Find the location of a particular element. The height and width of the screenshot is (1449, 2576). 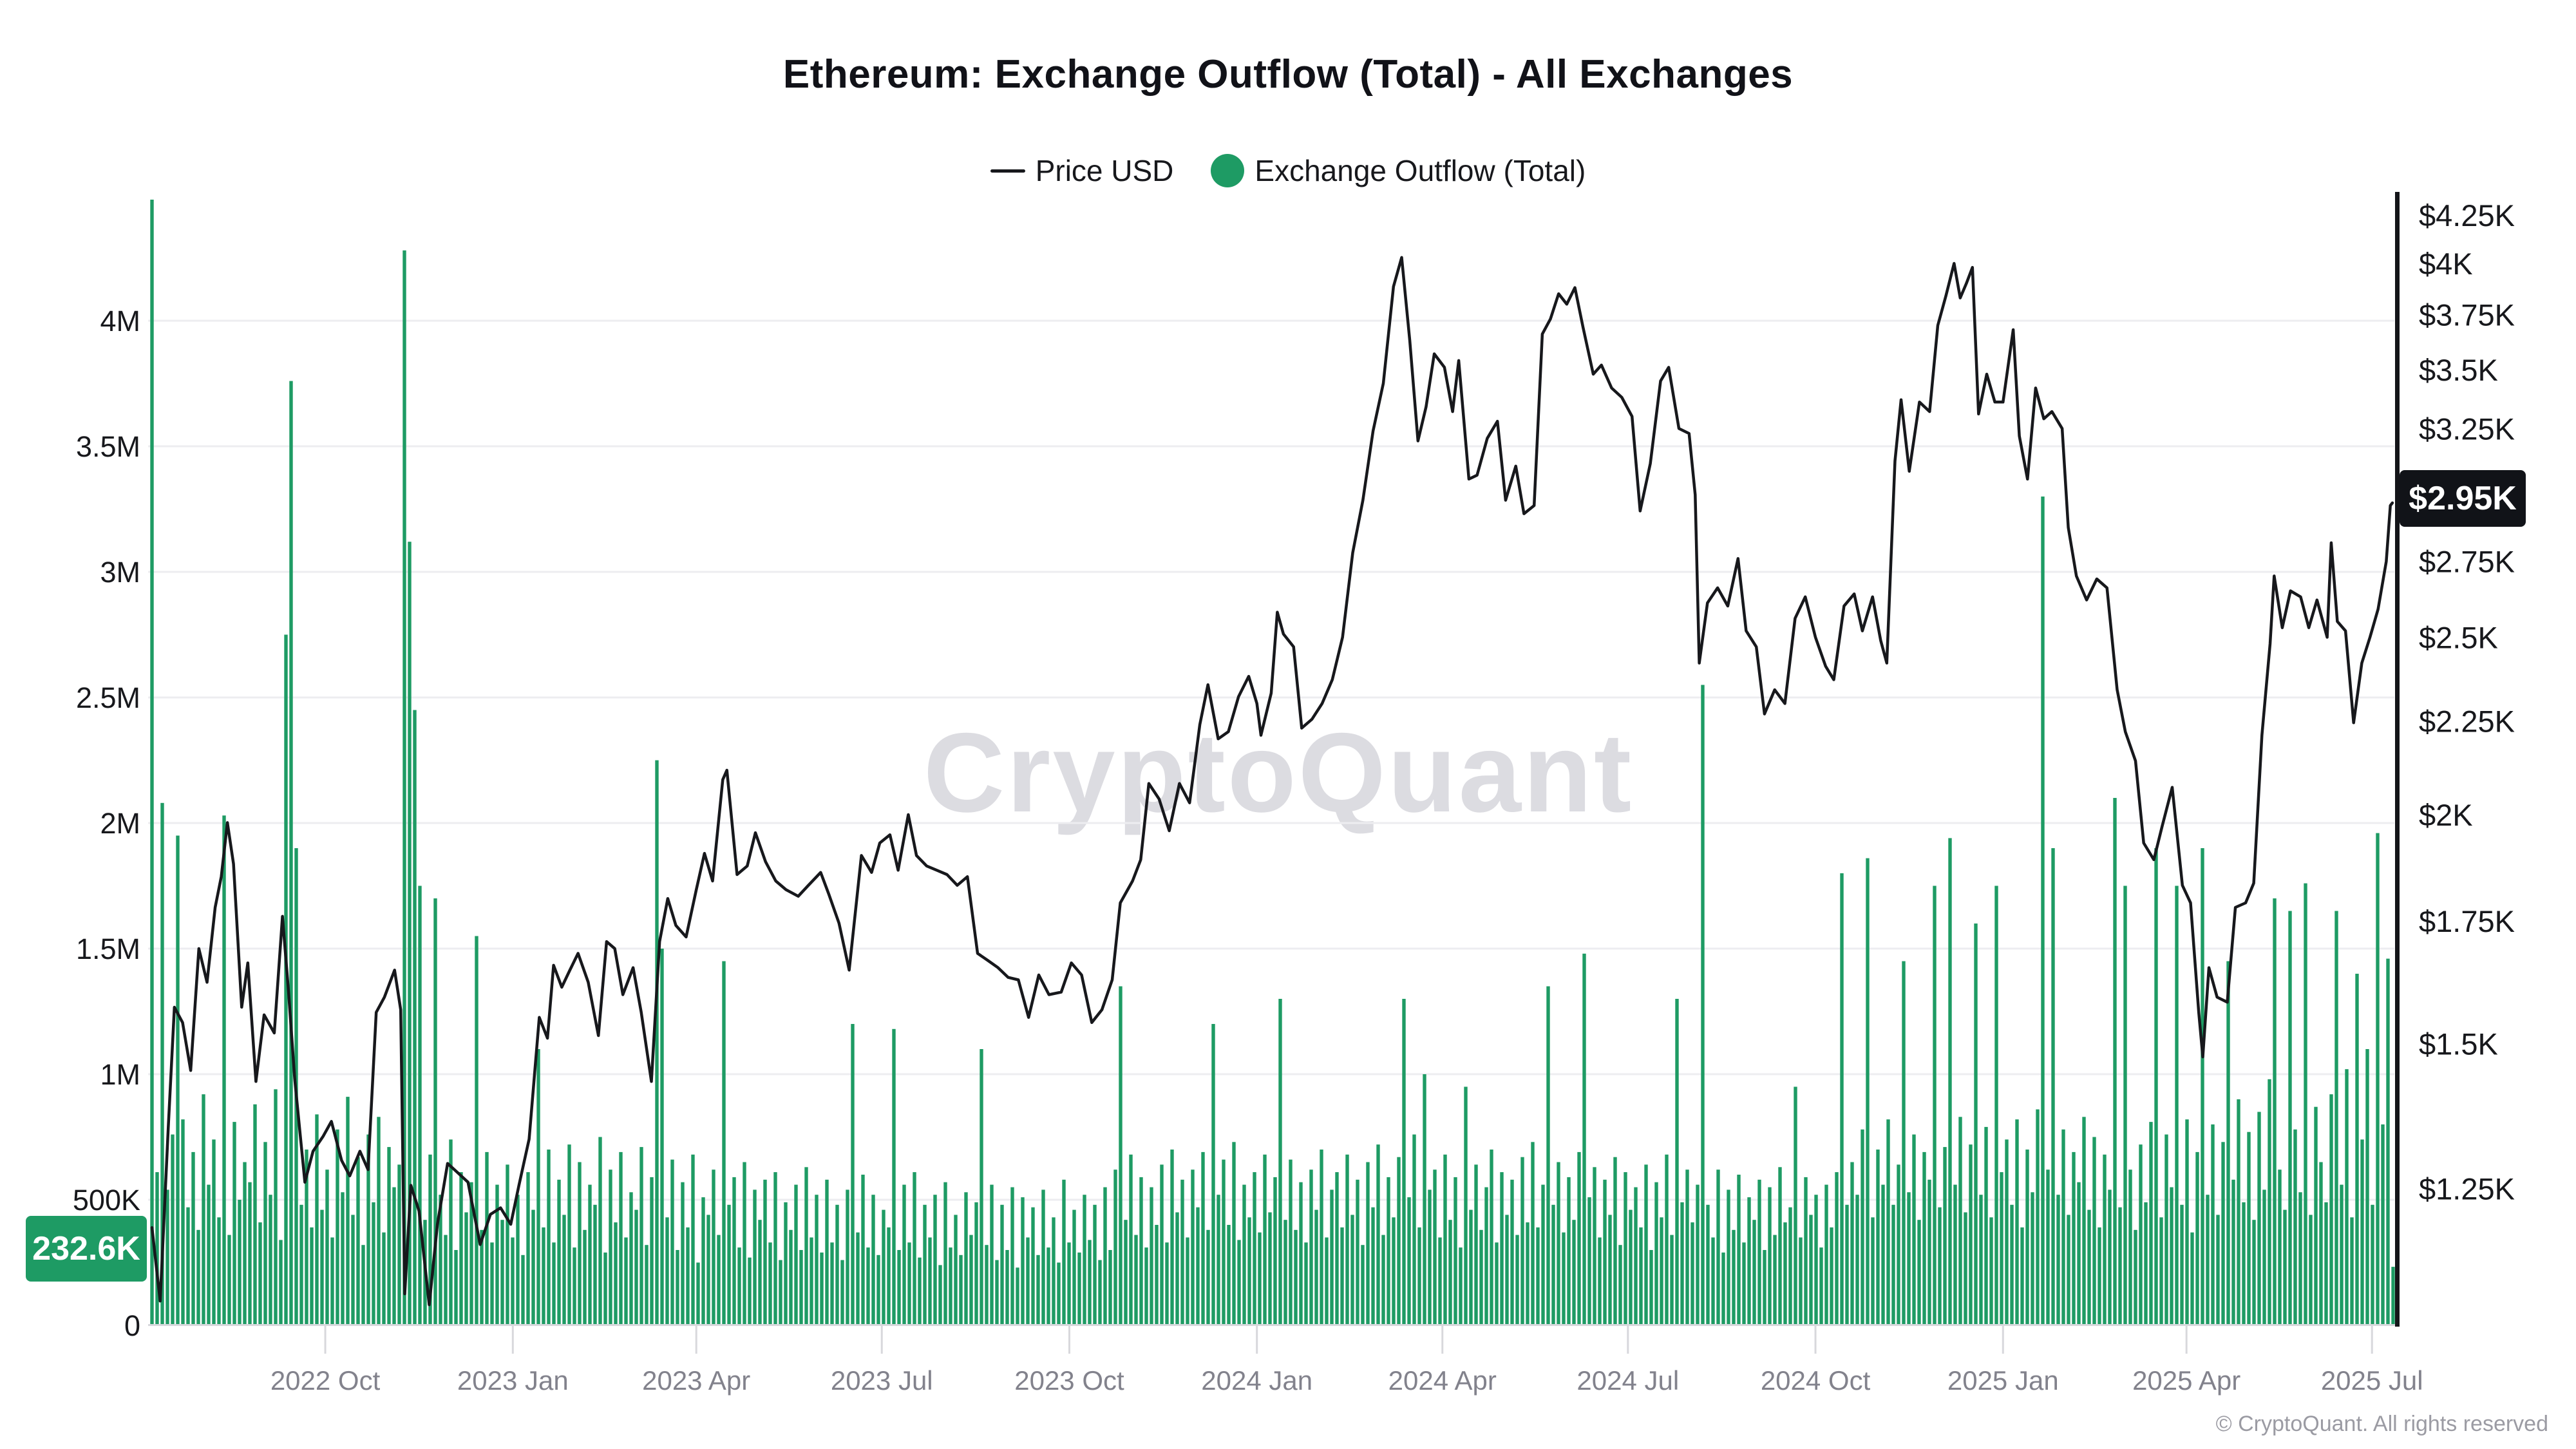

right-axis-tick-label: $4K is located at coordinates (2446, 264).